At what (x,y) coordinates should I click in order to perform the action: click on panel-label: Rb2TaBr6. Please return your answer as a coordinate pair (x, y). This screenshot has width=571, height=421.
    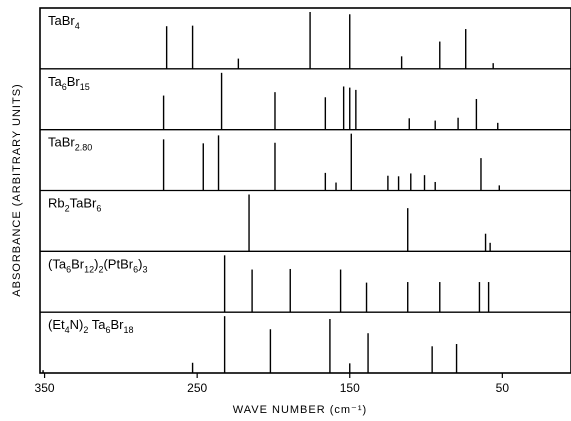
    Looking at the image, I should click on (74, 205).